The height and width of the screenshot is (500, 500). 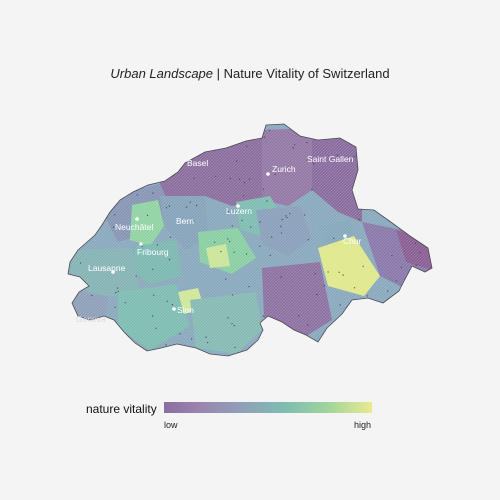 What do you see at coordinates (174, 309) in the screenshot?
I see `city-dot-sion` at bounding box center [174, 309].